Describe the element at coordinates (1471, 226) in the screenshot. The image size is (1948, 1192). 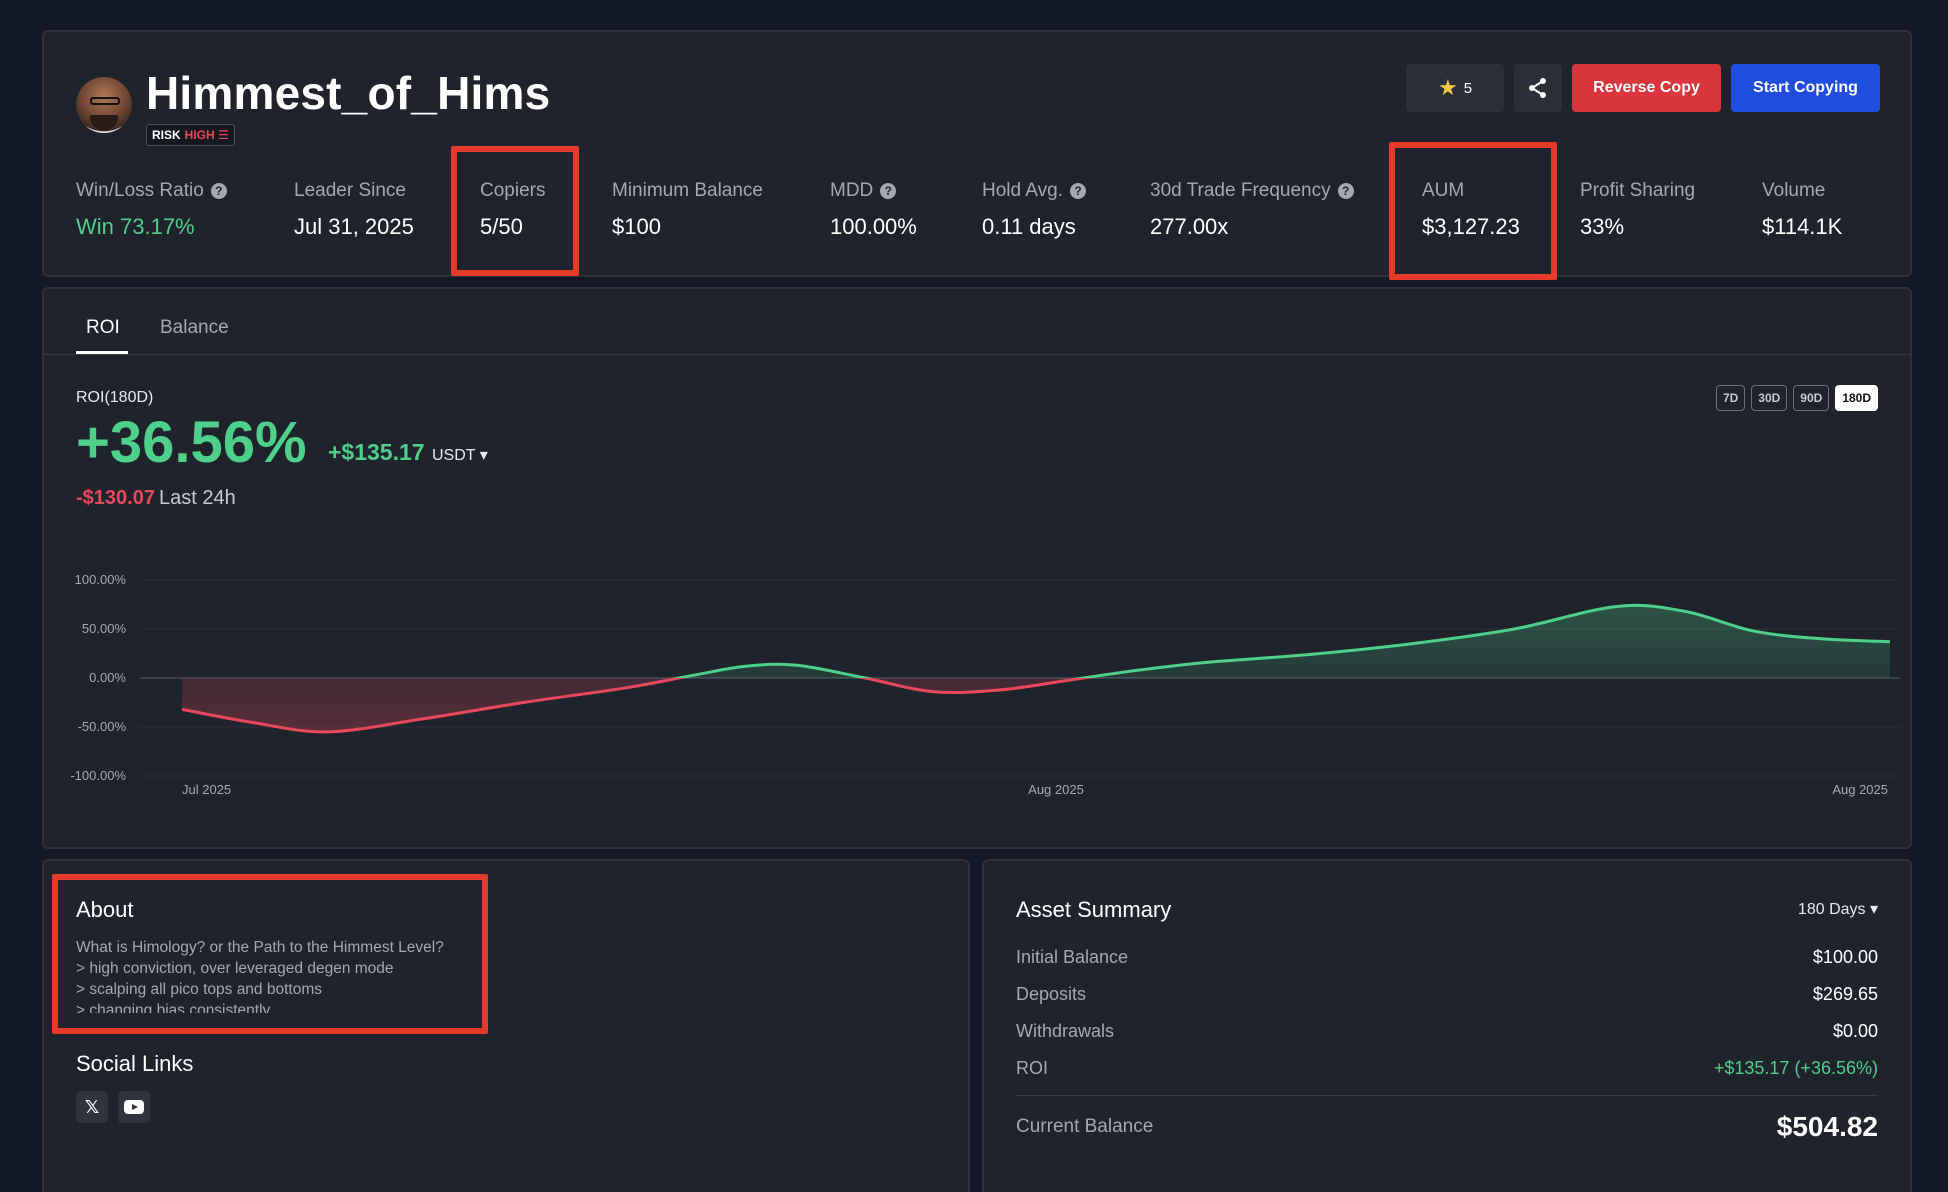
I see `stat-value: $3,127.23` at that location.